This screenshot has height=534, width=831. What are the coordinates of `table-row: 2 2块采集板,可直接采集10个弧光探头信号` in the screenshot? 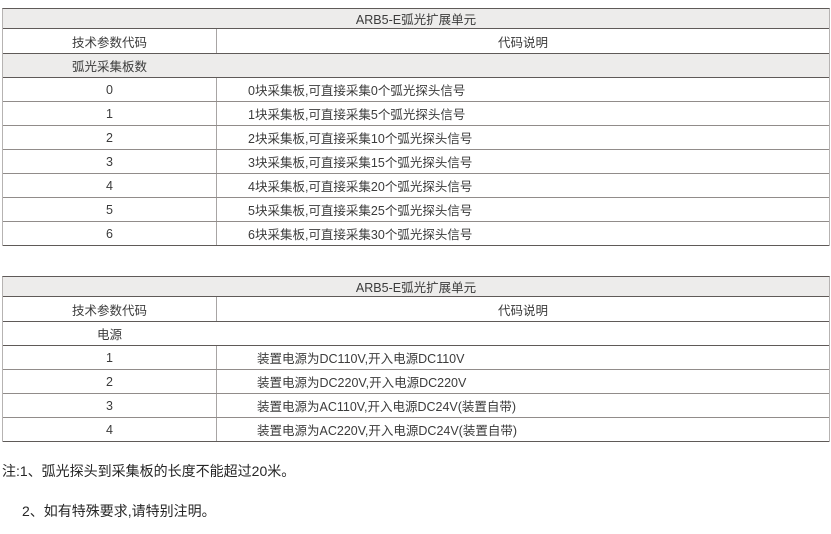 It's located at (416, 138).